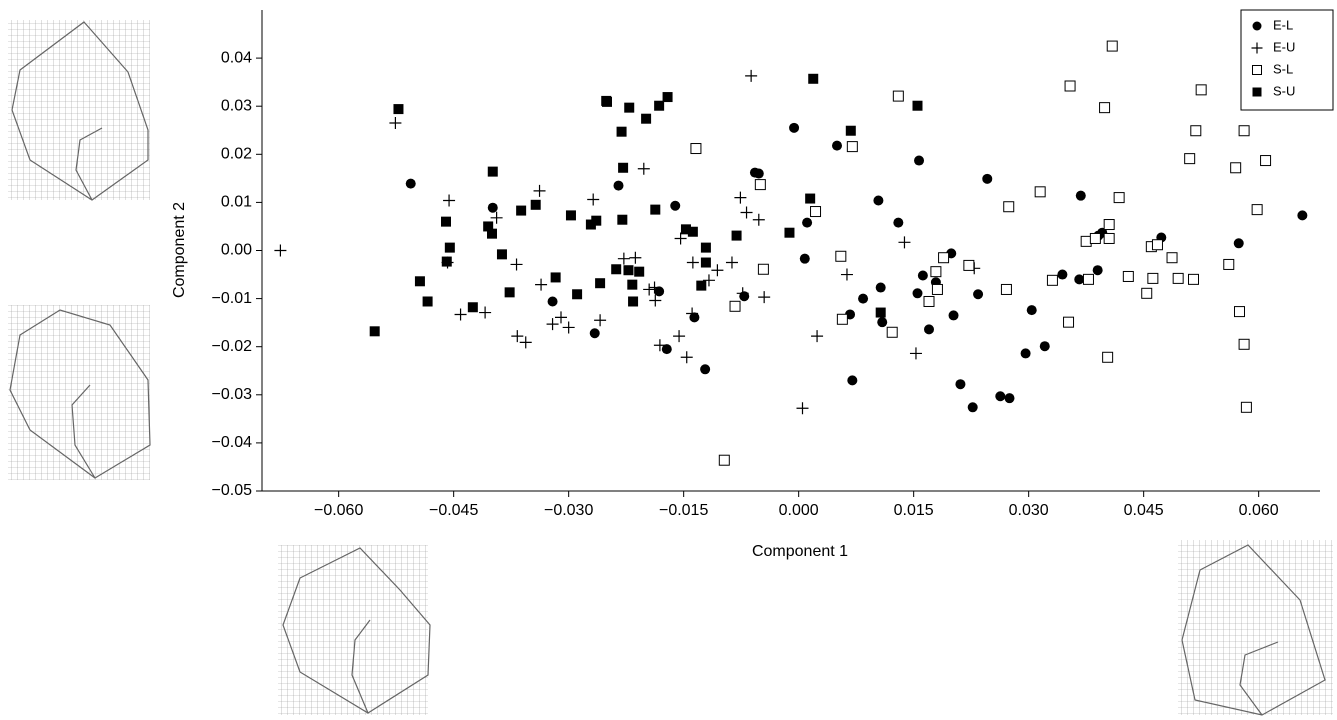  What do you see at coordinates (232, 298) in the screenshot?
I see `y-tick-label: −0.01` at bounding box center [232, 298].